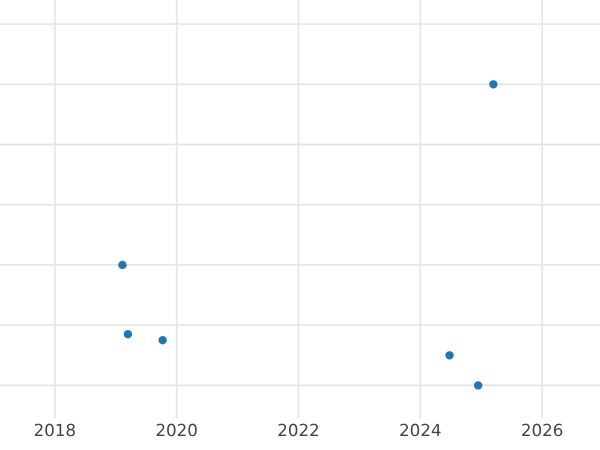  Describe the element at coordinates (298, 430) in the screenshot. I see `x-tick-label: 2022` at that location.